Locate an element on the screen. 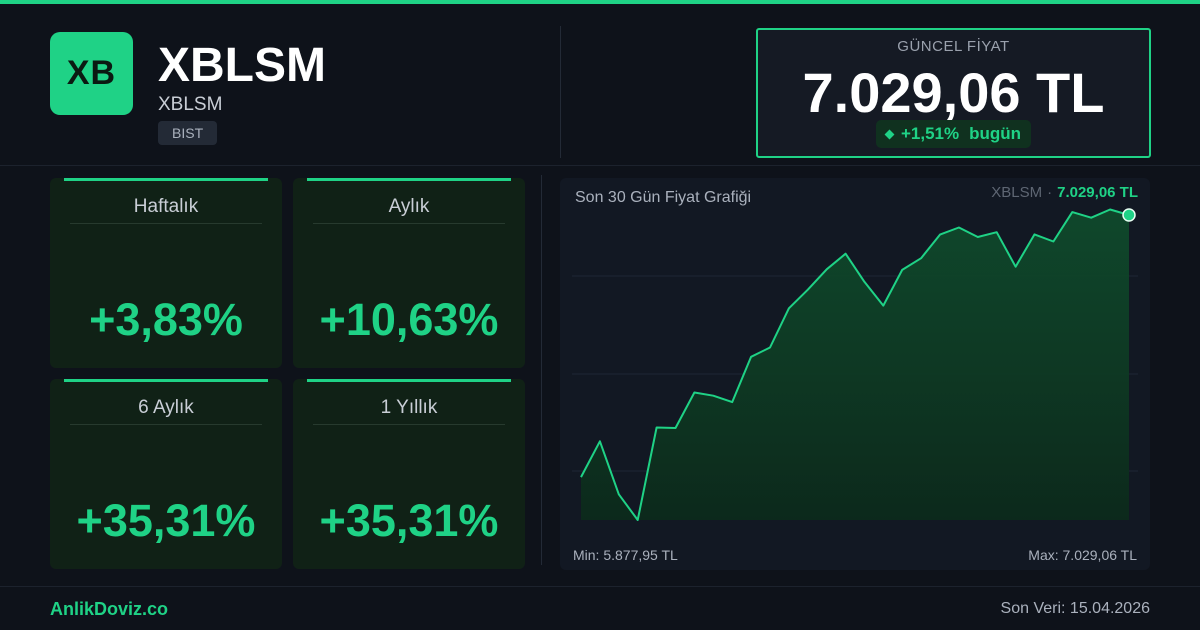 This screenshot has width=1200, height=630. content-divider is located at coordinates (541, 370).